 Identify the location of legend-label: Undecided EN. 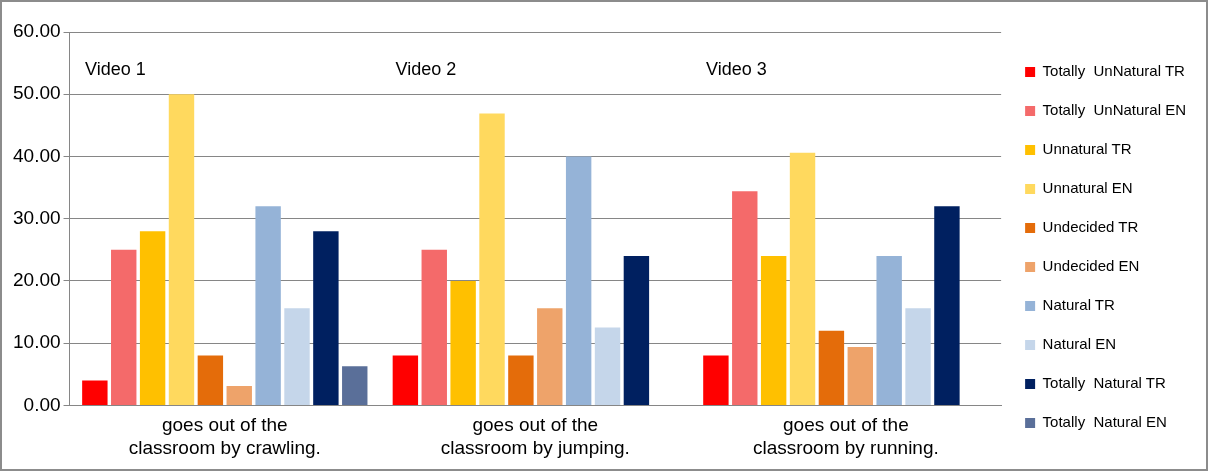
(1091, 266).